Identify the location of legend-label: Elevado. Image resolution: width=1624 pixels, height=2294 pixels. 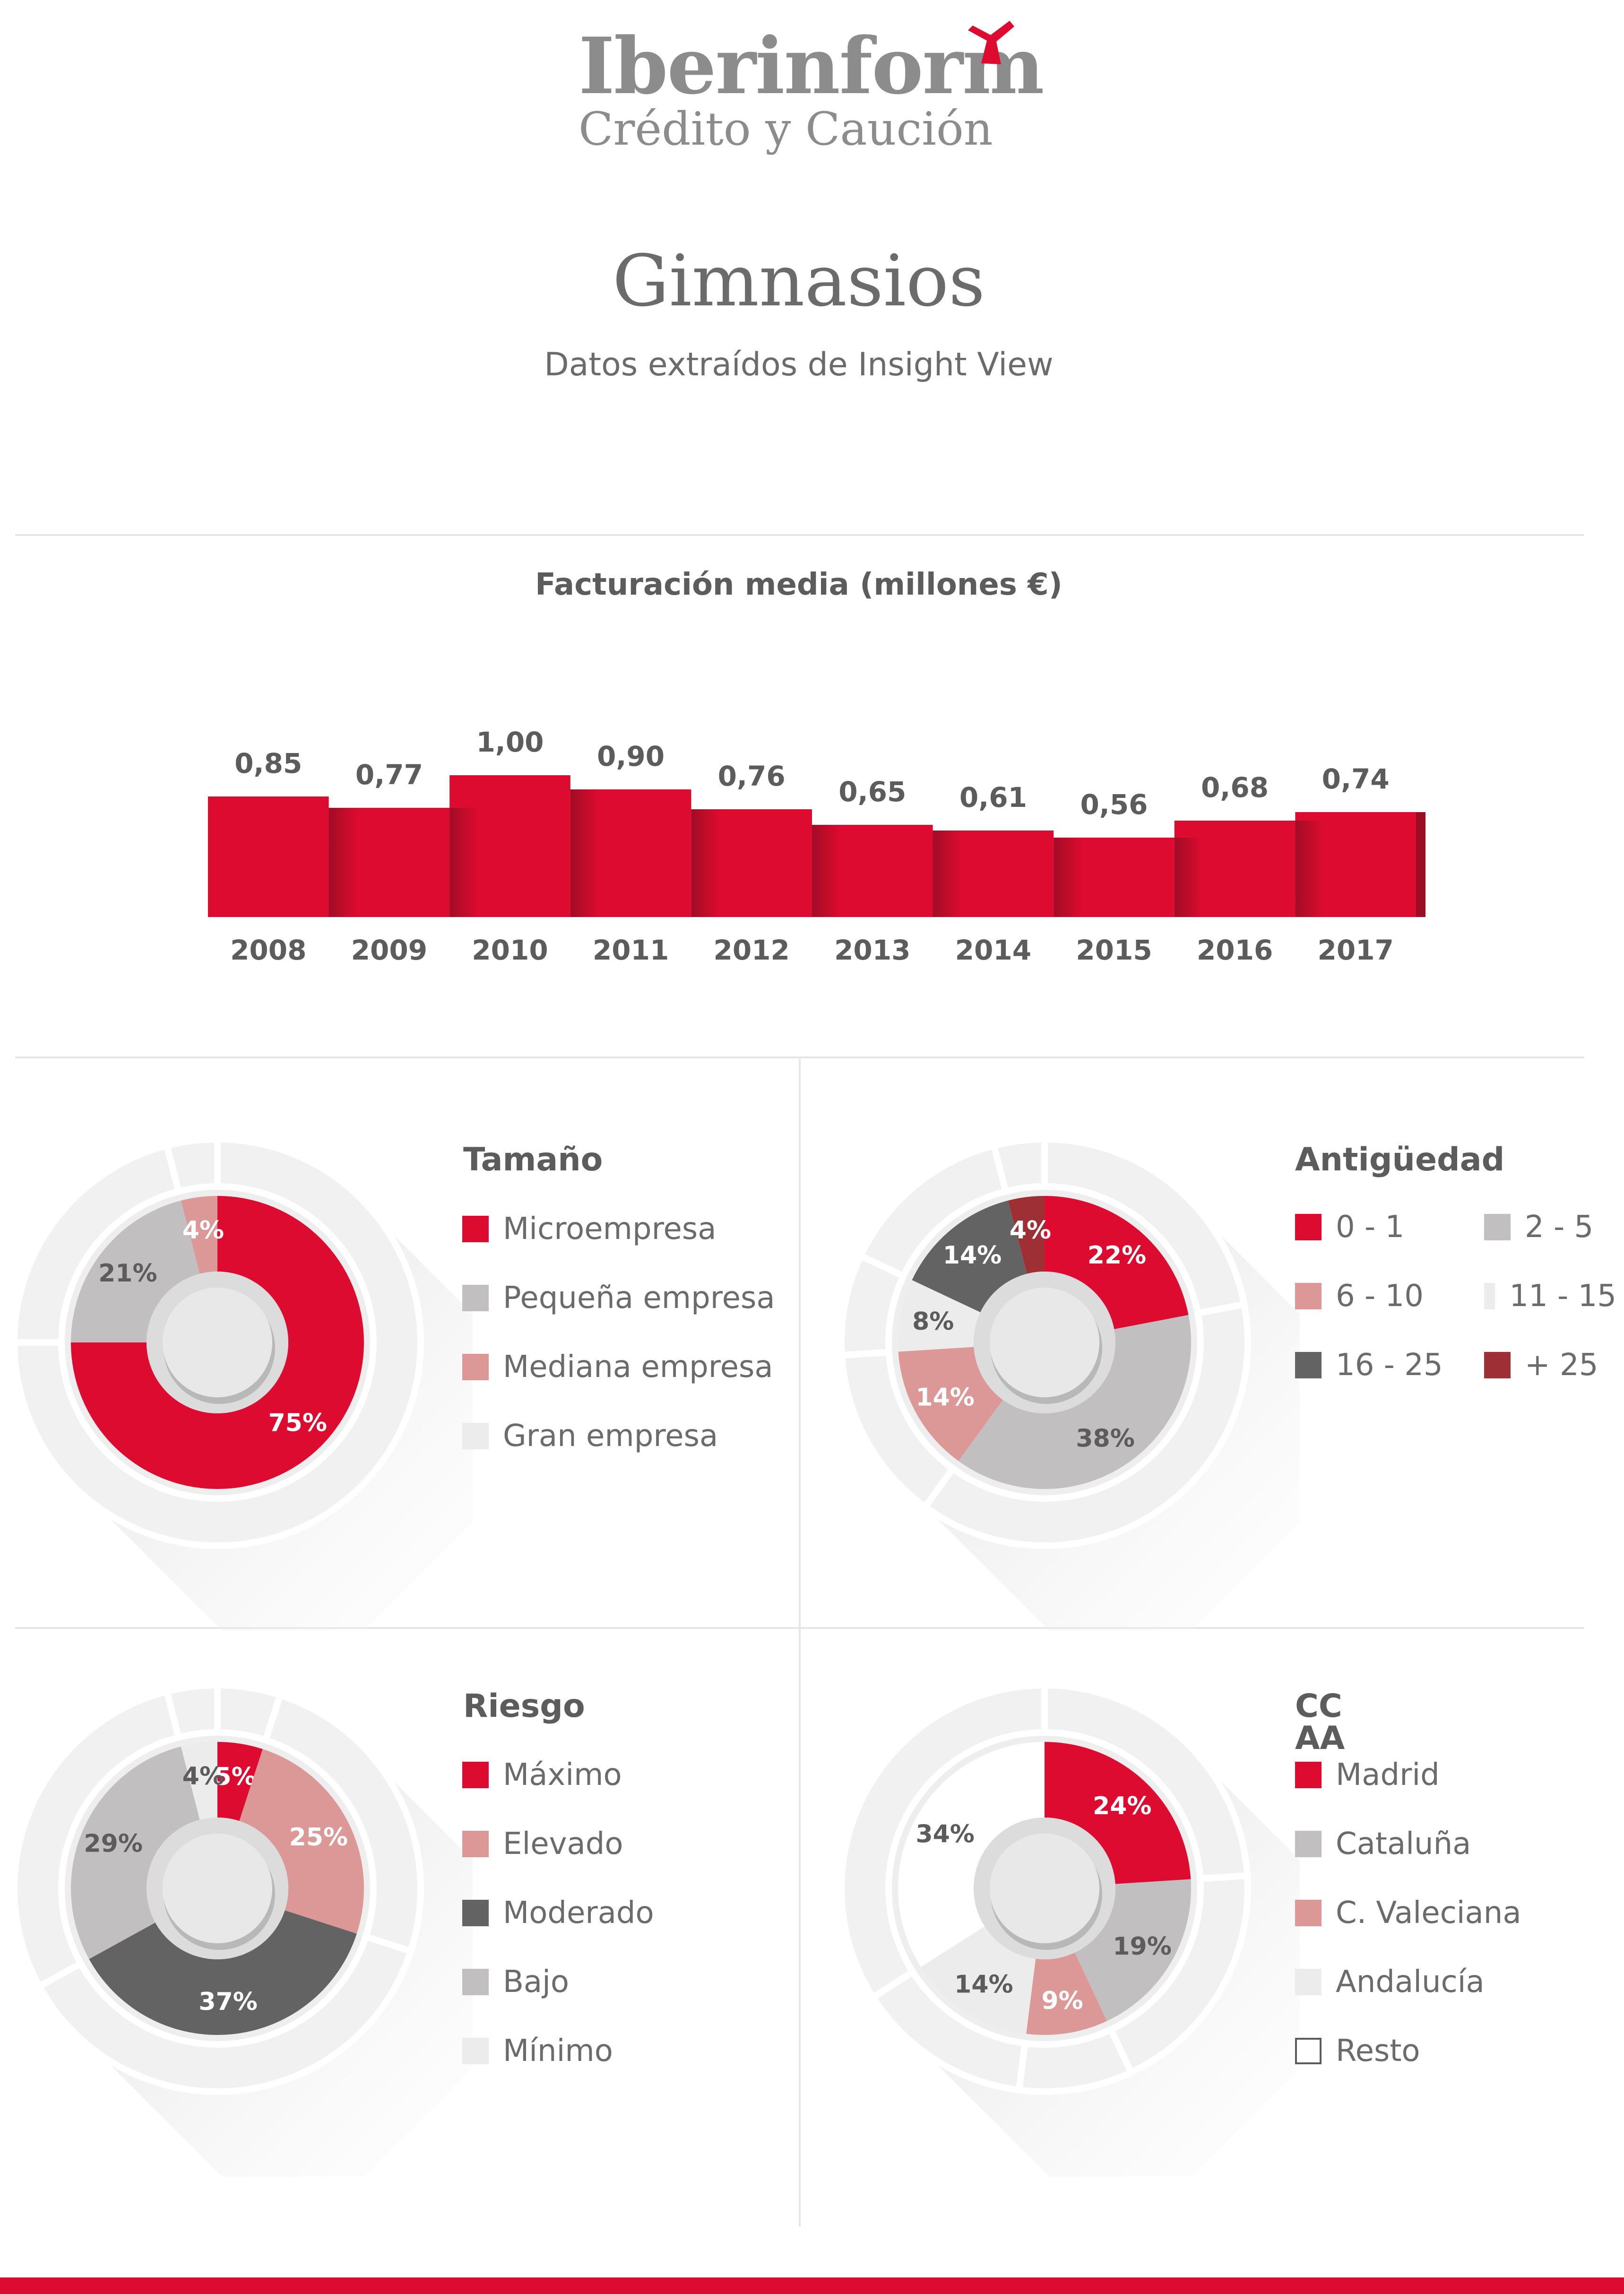
(563, 1844).